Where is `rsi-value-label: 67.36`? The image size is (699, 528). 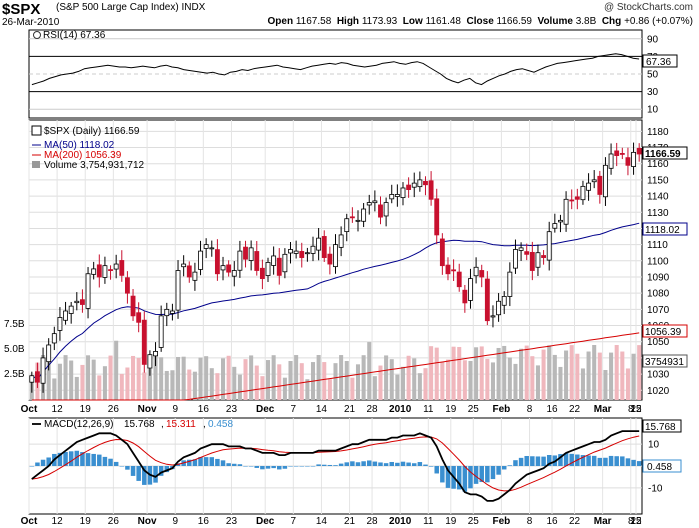
rsi-value-label: 67.36 is located at coordinates (658, 62).